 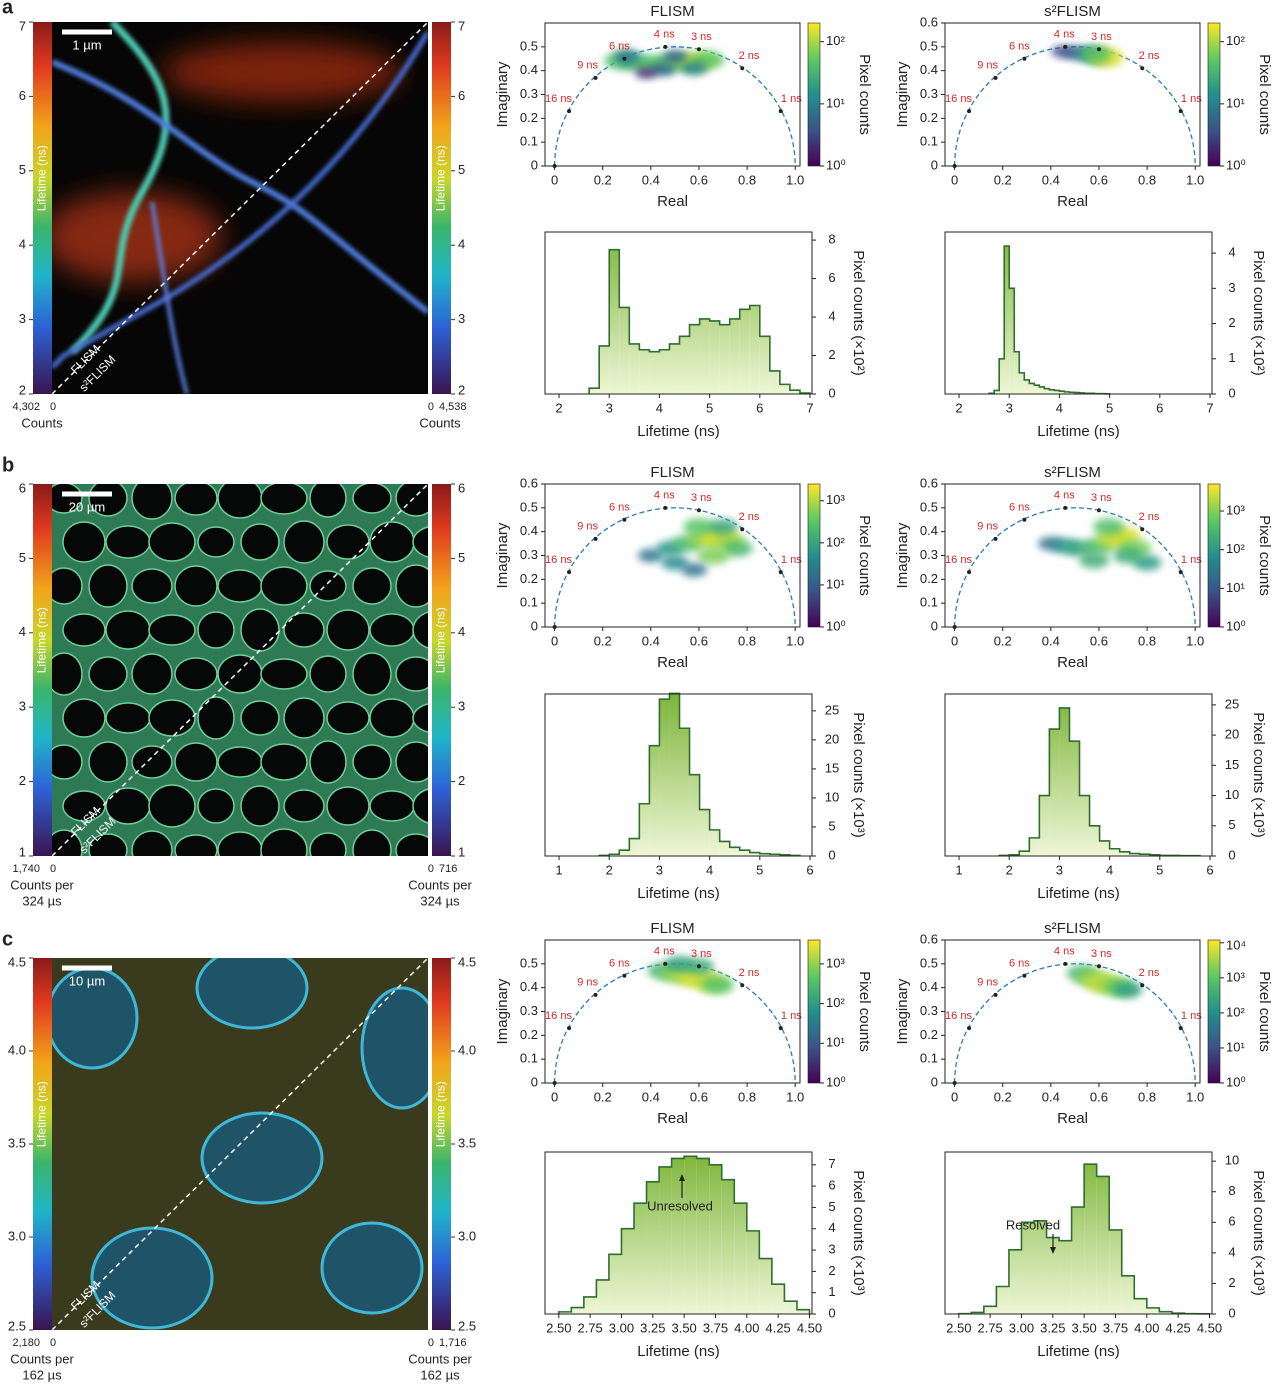 I want to click on y-tick-label: 0.1, so click(x=929, y=1058).